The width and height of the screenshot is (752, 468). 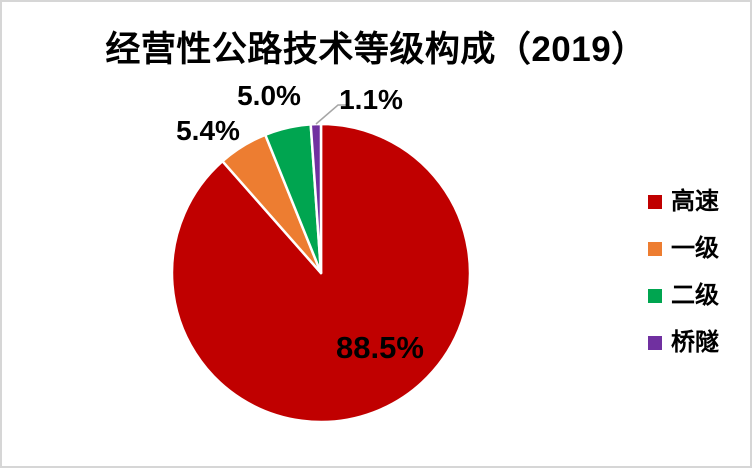 I want to click on data-label-yiji: 5.4%, so click(x=208, y=130).